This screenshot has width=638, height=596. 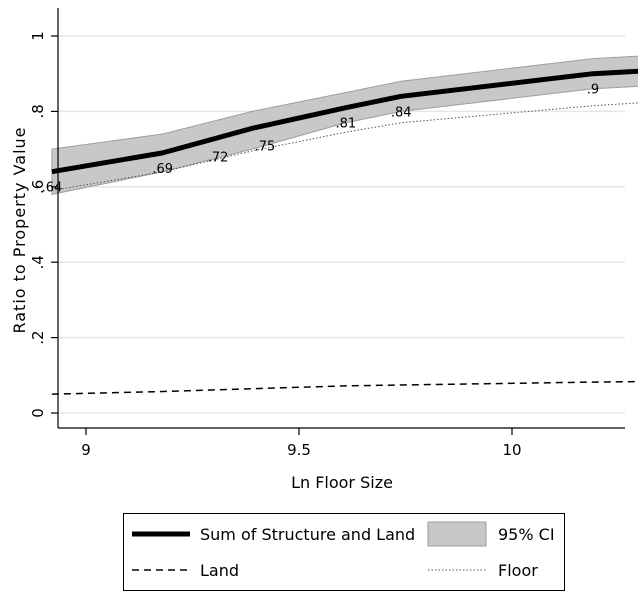 What do you see at coordinates (220, 570) in the screenshot?
I see `legend-label-land: Land` at bounding box center [220, 570].